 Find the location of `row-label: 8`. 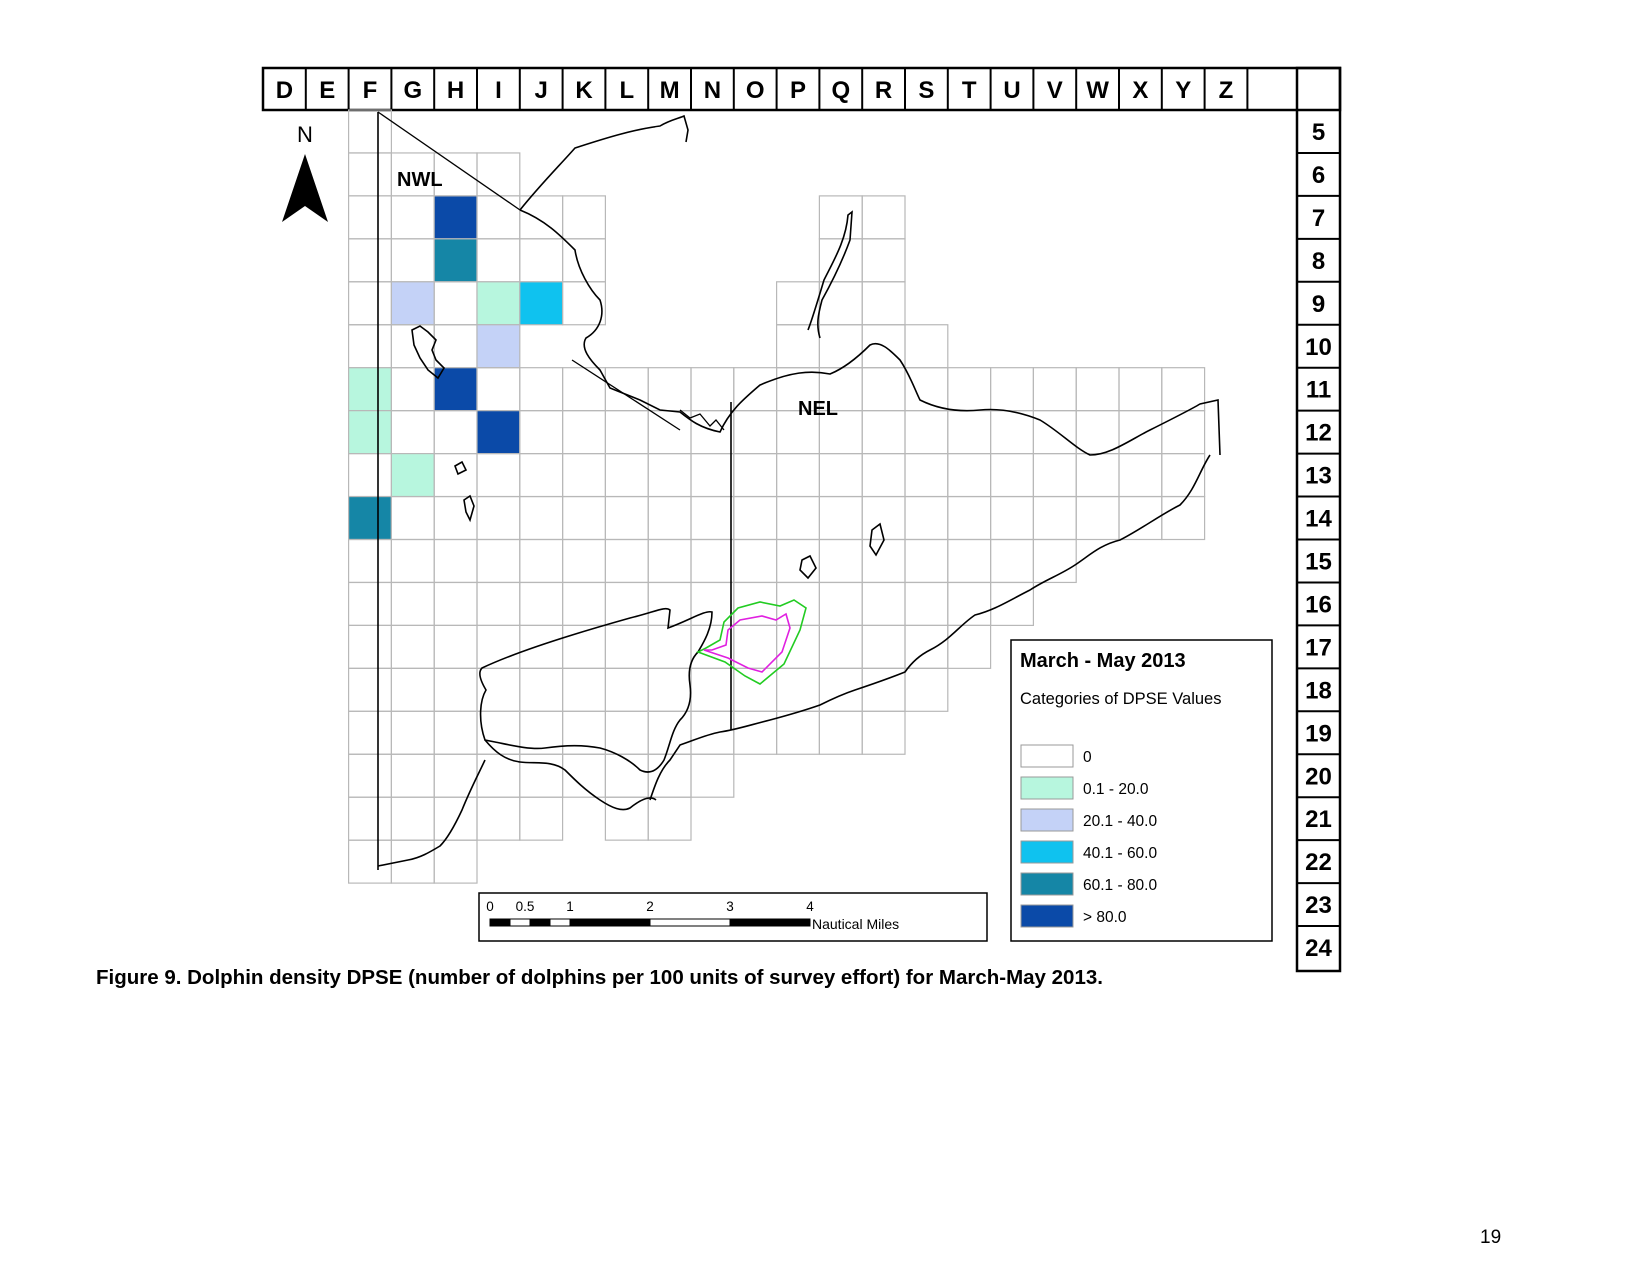

row-label: 8 is located at coordinates (1318, 261).